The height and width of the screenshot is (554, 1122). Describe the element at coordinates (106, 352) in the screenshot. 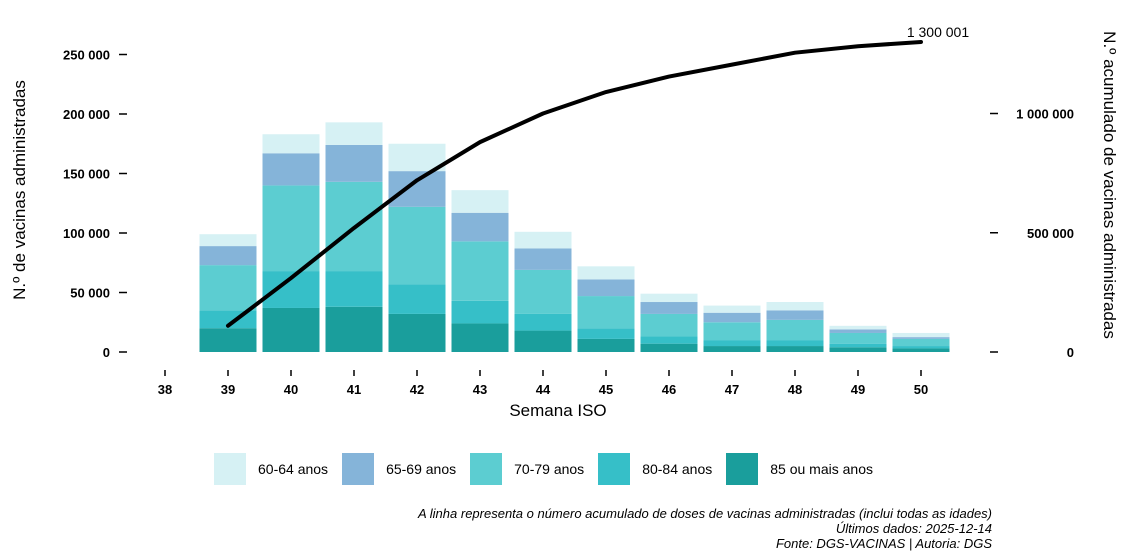

I see `y-tick-label: 0` at that location.